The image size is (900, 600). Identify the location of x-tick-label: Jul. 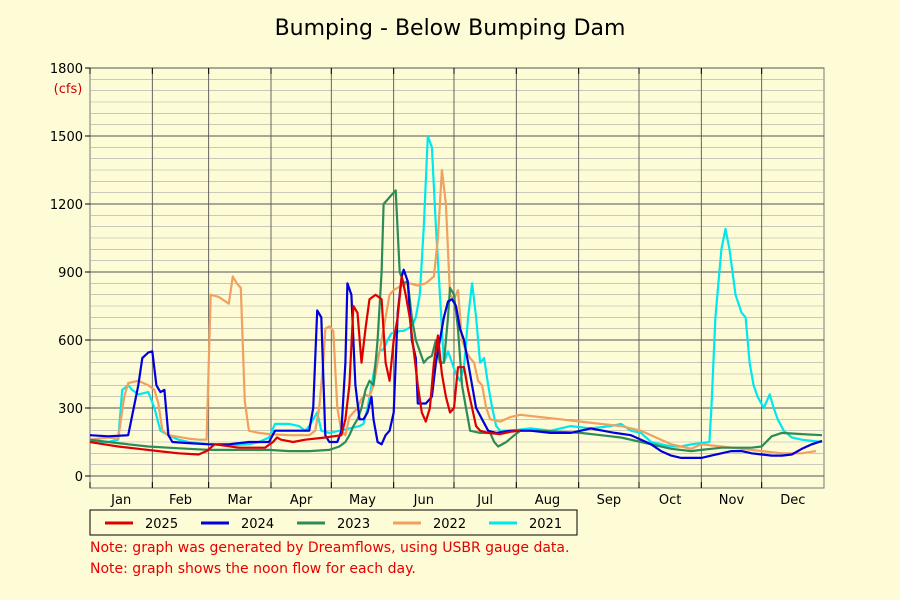
(484, 500).